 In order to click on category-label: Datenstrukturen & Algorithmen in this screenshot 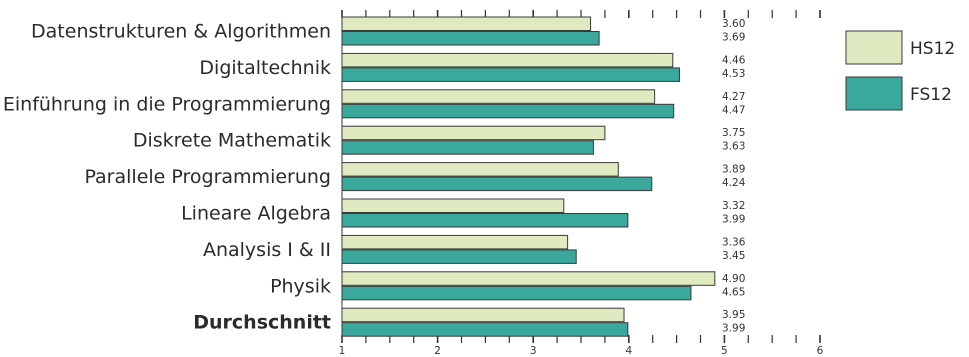, I will do `click(181, 32)`.